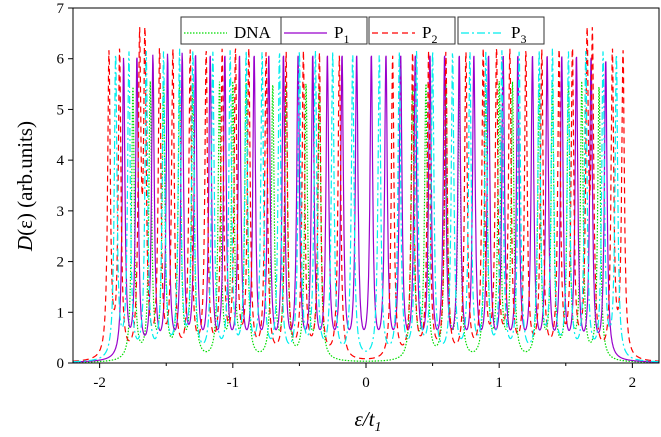 The height and width of the screenshot is (437, 661). I want to click on legend-label: P1, so click(341, 34).